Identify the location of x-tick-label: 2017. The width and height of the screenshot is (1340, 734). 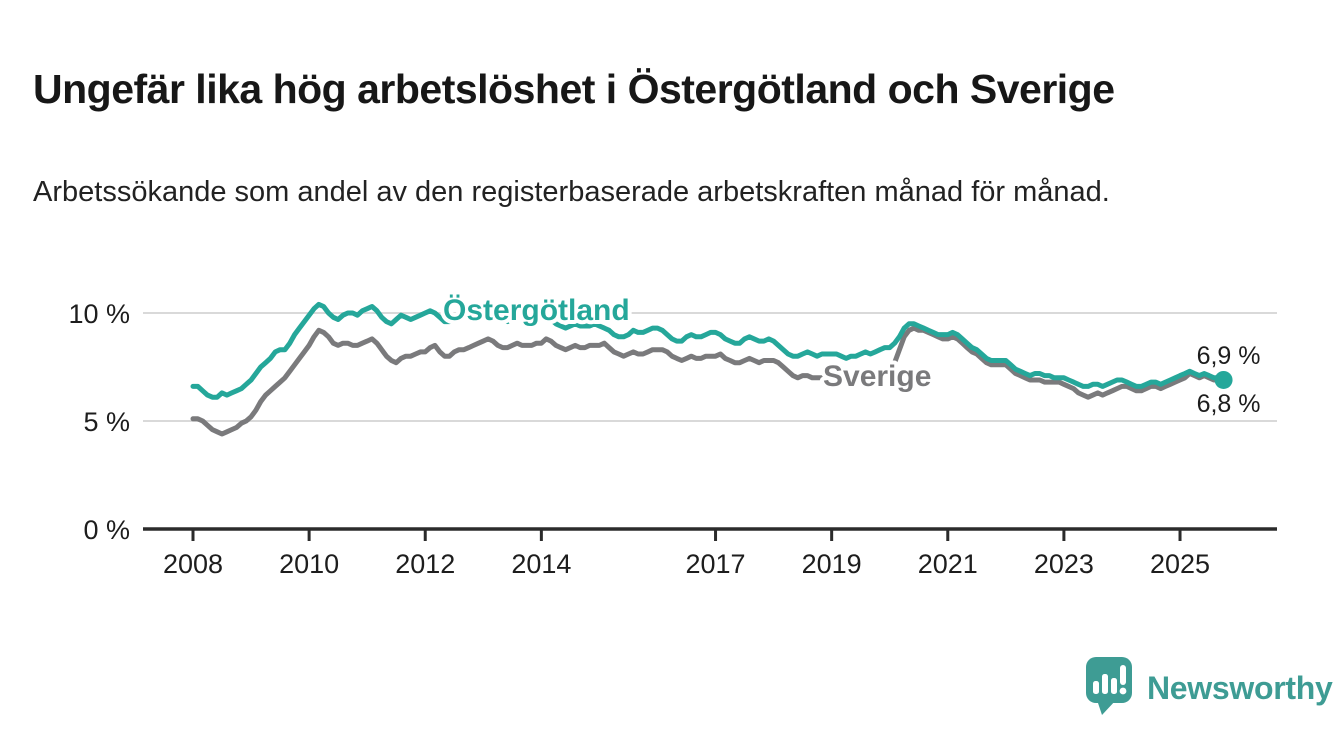
(716, 564).